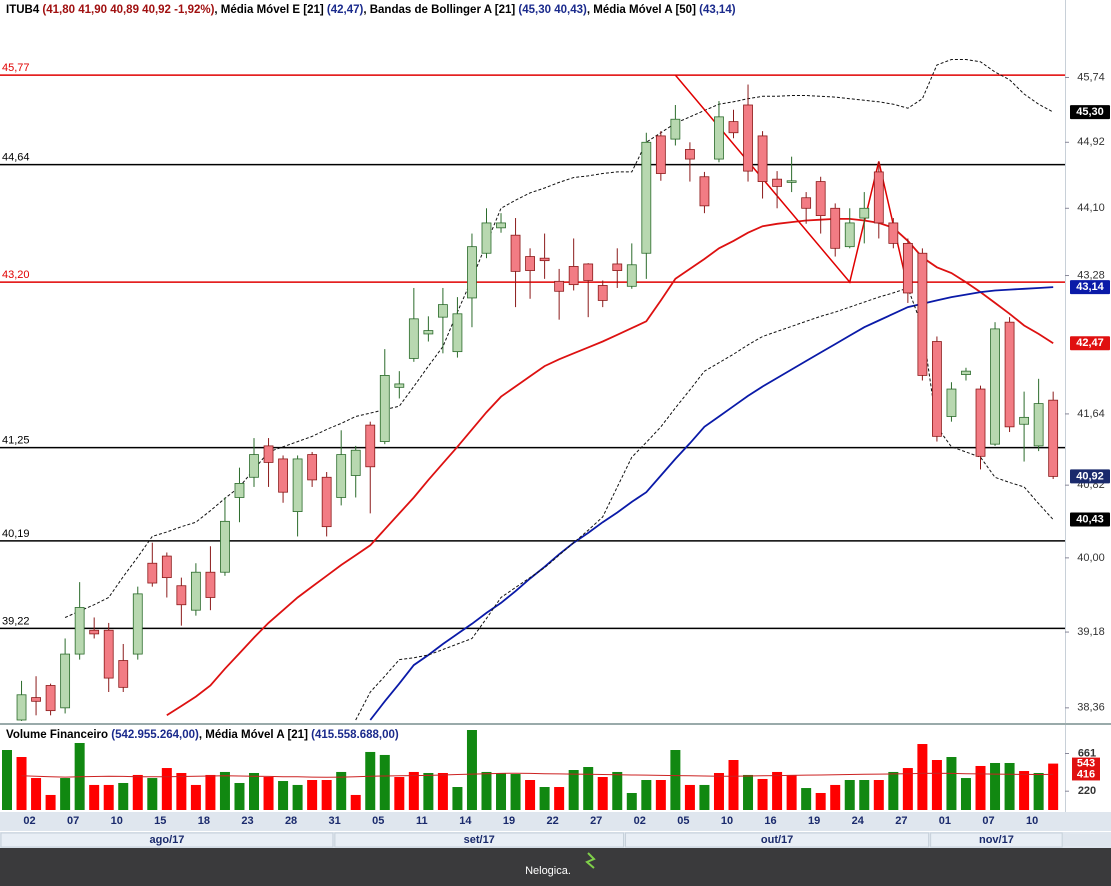 Image resolution: width=1111 pixels, height=886 pixels. Describe the element at coordinates (552, 821) in the screenshot. I see `x-tick-label: 22` at that location.